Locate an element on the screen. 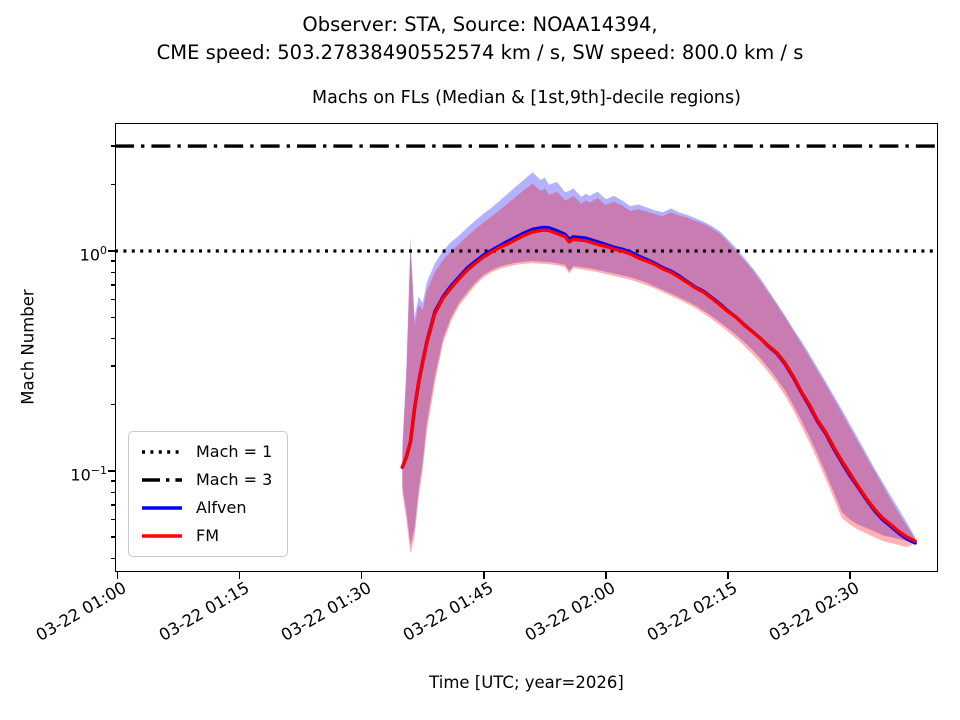 The height and width of the screenshot is (720, 960). dotted-line-icon is located at coordinates (162, 452).